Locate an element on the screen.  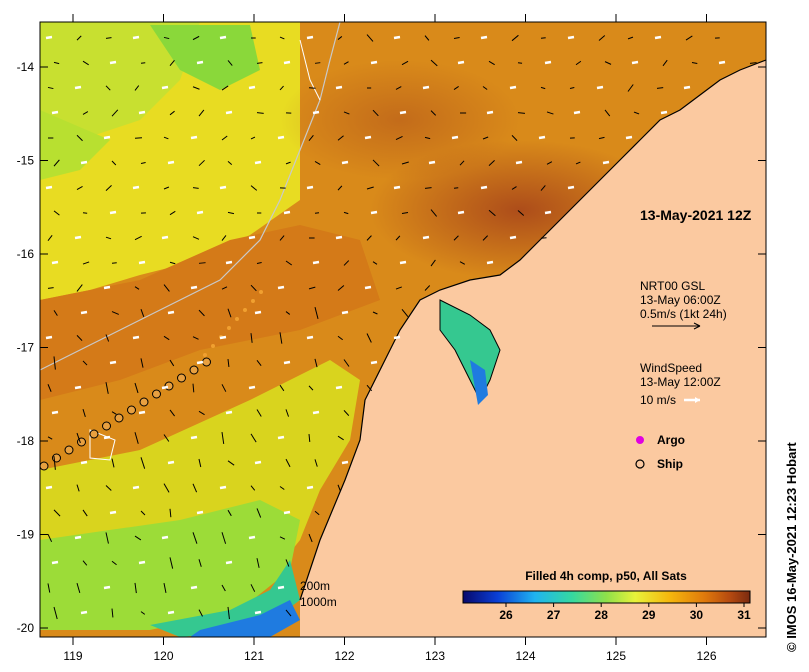
lat-tick-label: -16 is located at coordinates (26, 254).